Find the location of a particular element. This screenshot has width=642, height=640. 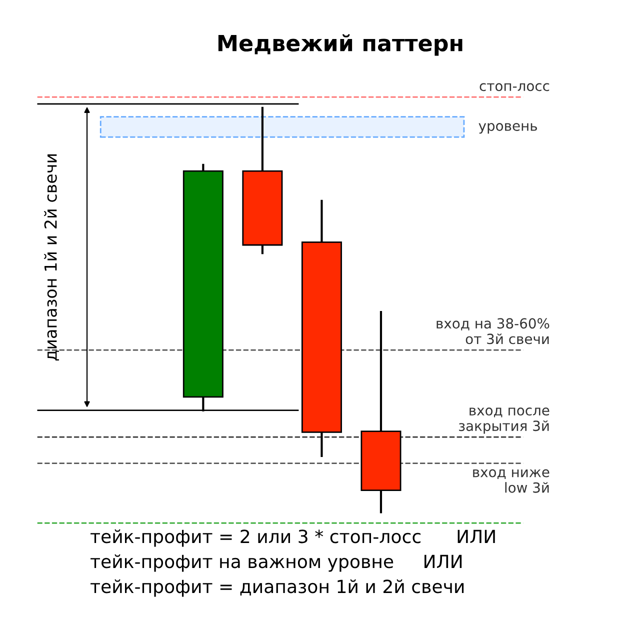

ref-line-label: вход ниже low 3й is located at coordinates (511, 481).